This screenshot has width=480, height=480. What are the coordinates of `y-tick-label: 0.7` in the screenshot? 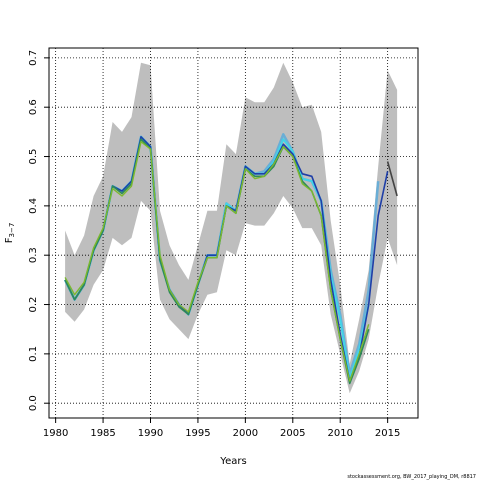 It's located at (33, 58).